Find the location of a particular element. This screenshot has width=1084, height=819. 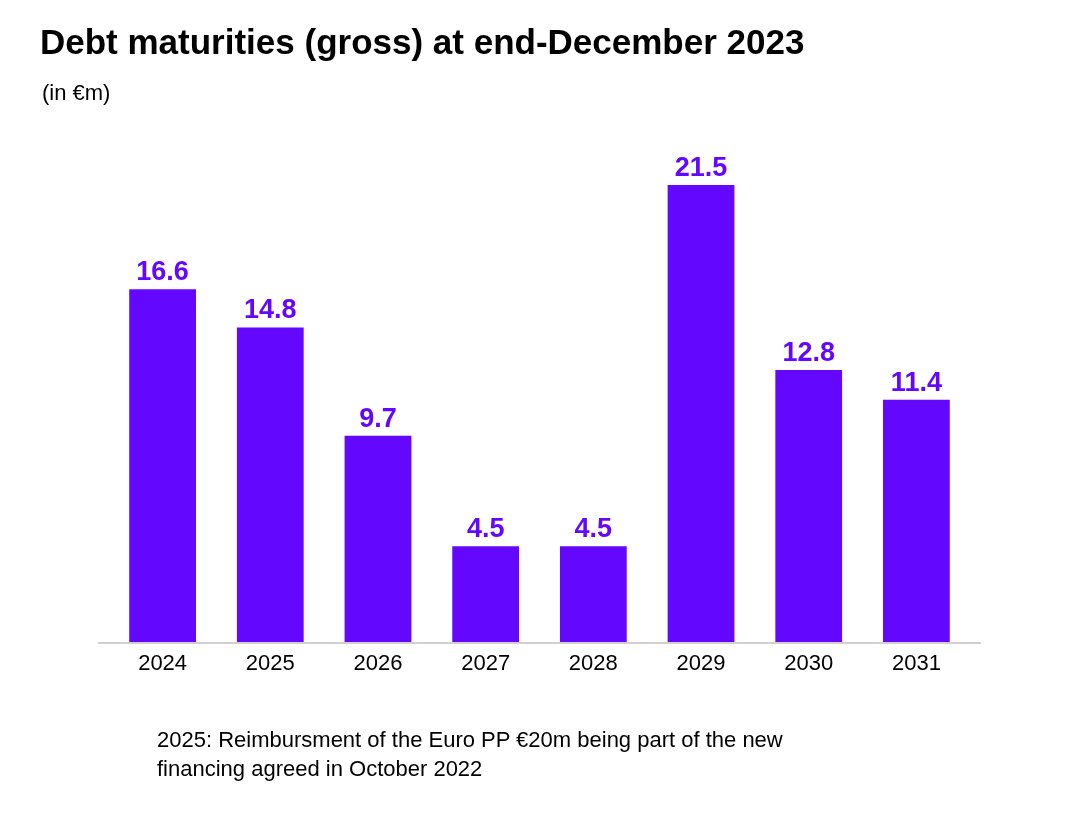

data-label: 9.7 is located at coordinates (378, 417).